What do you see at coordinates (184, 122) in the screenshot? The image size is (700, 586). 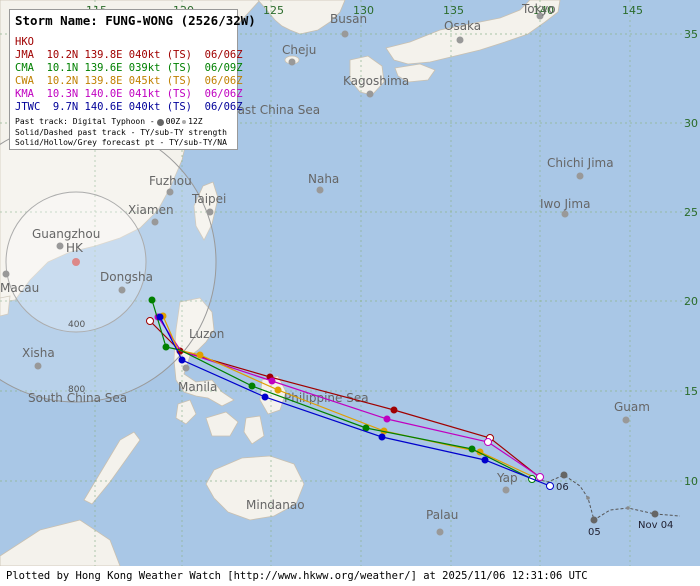 I see `dot-12z-icon` at bounding box center [184, 122].